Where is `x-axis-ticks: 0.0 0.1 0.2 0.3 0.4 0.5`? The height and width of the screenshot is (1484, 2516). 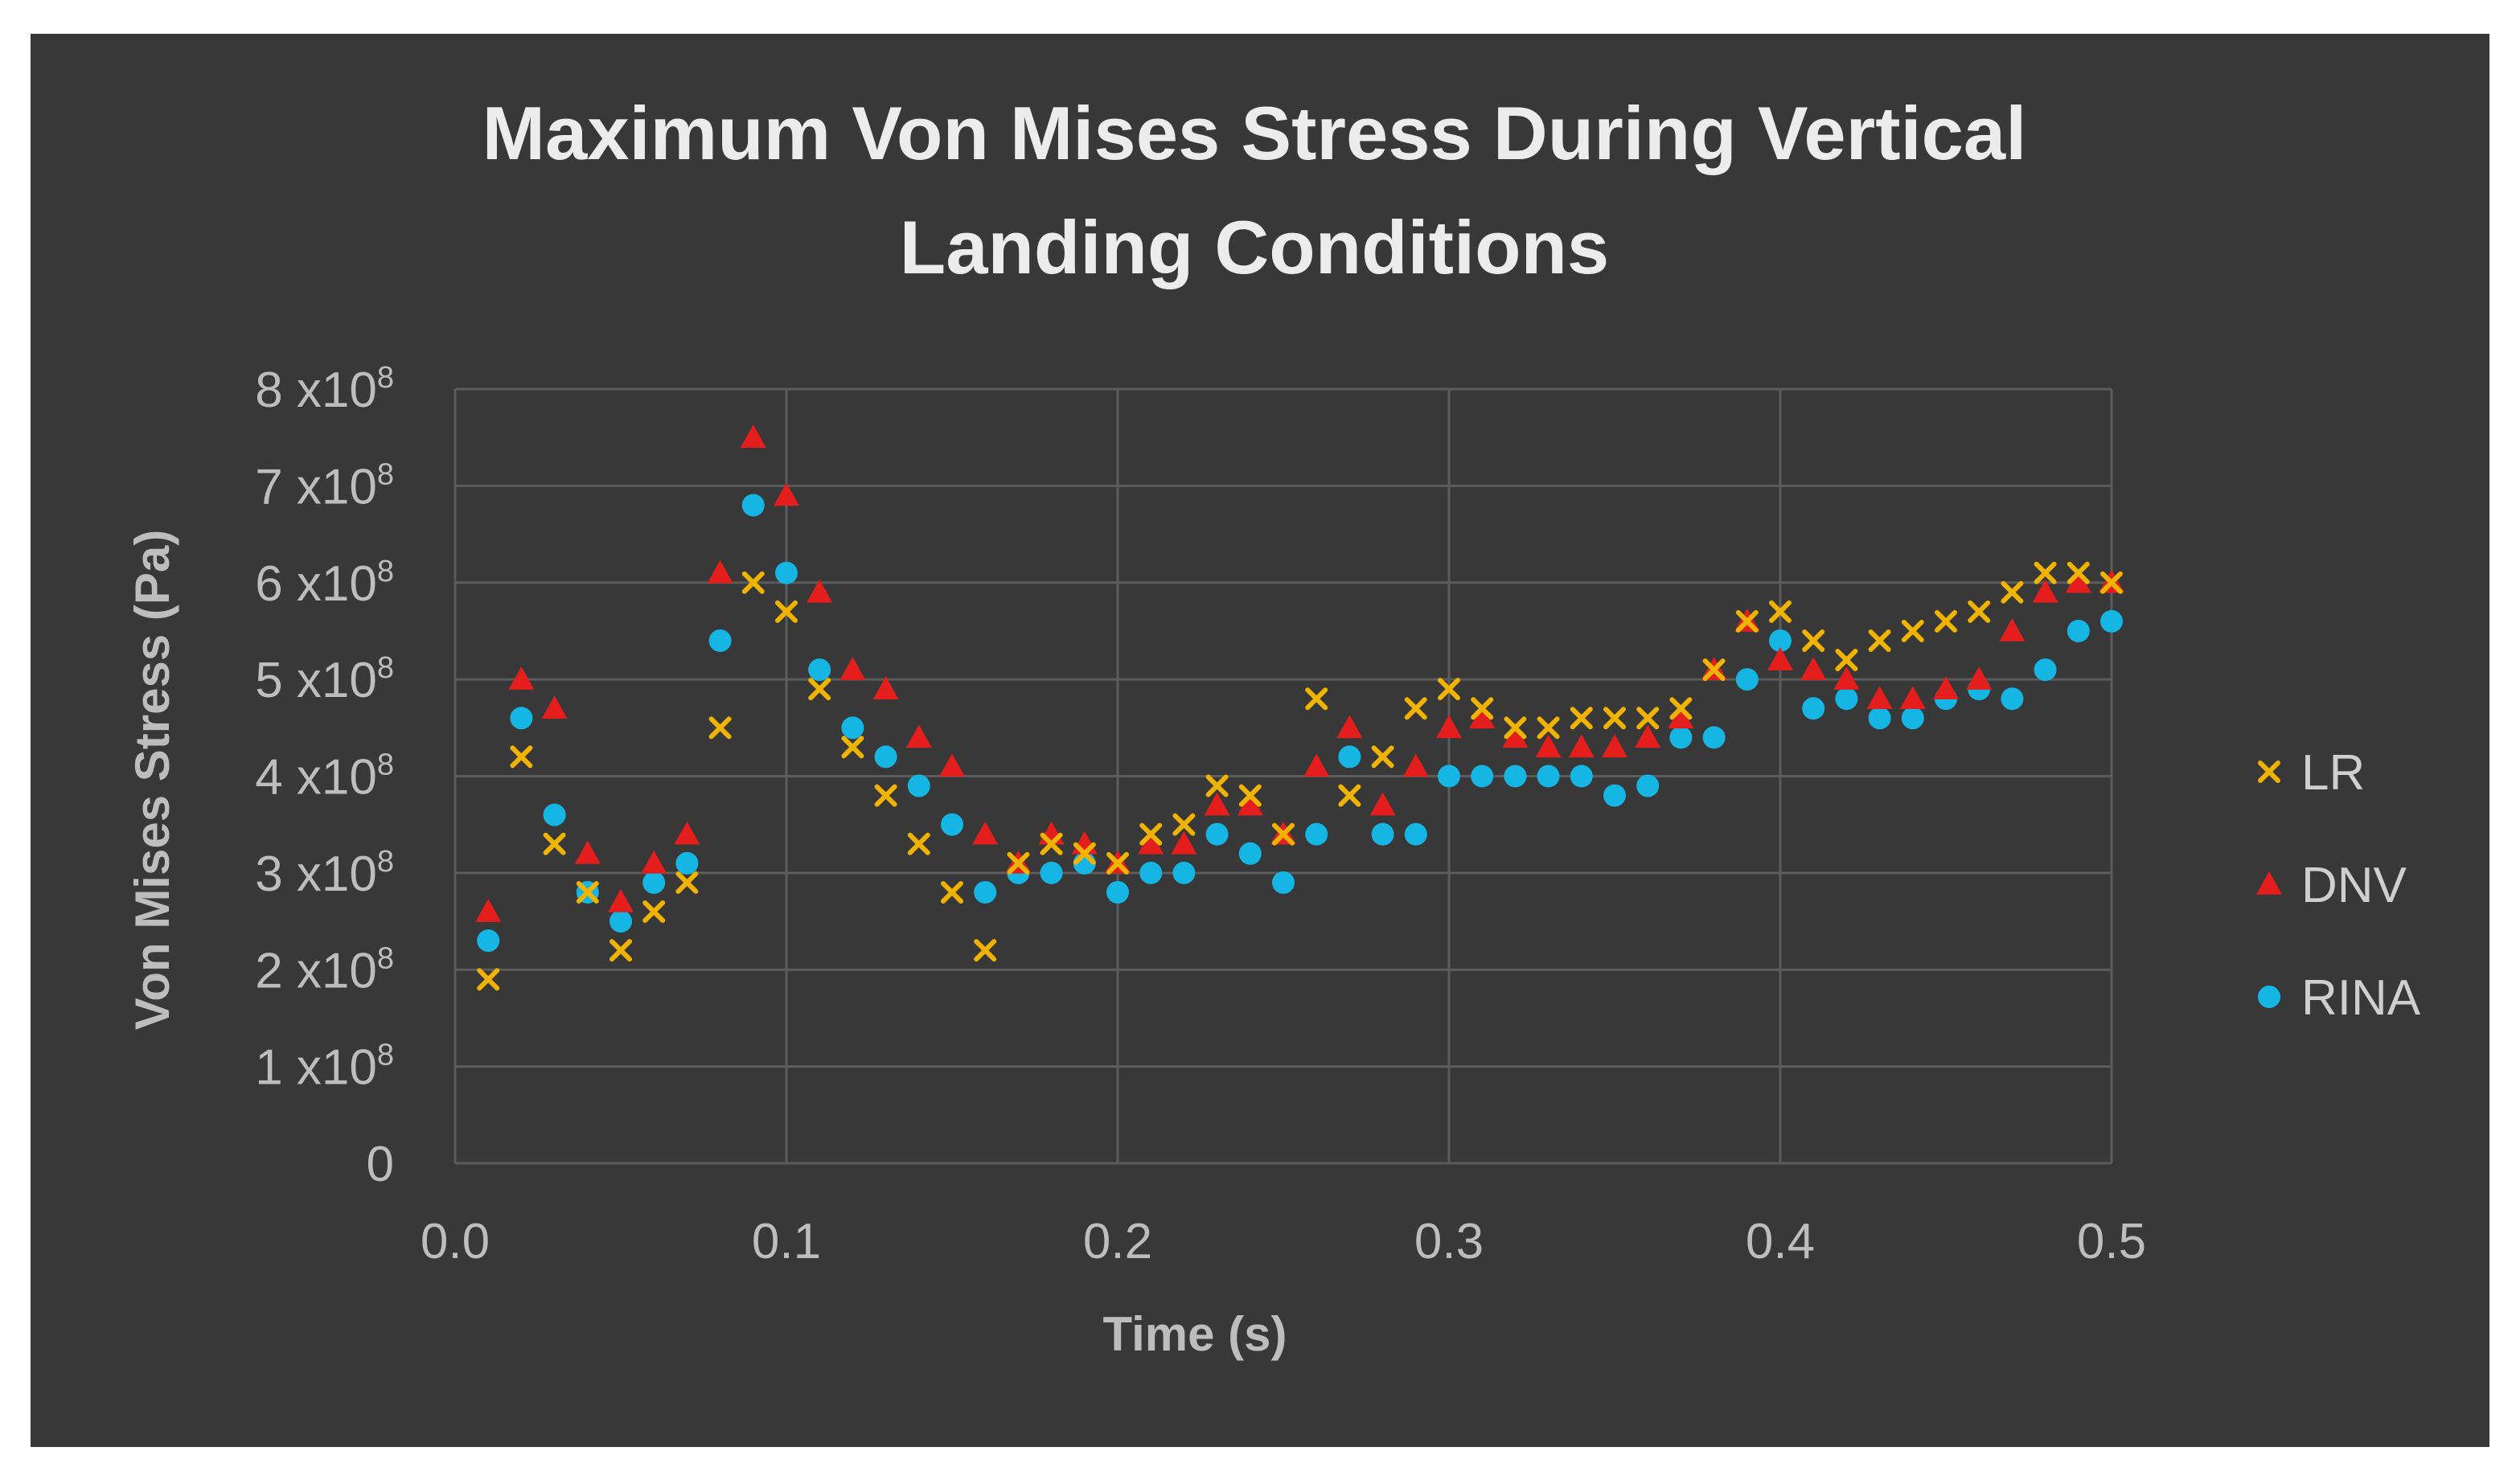
x-axis-ticks: 0.0 0.1 0.2 0.3 0.4 0.5 is located at coordinates (1284, 1242).